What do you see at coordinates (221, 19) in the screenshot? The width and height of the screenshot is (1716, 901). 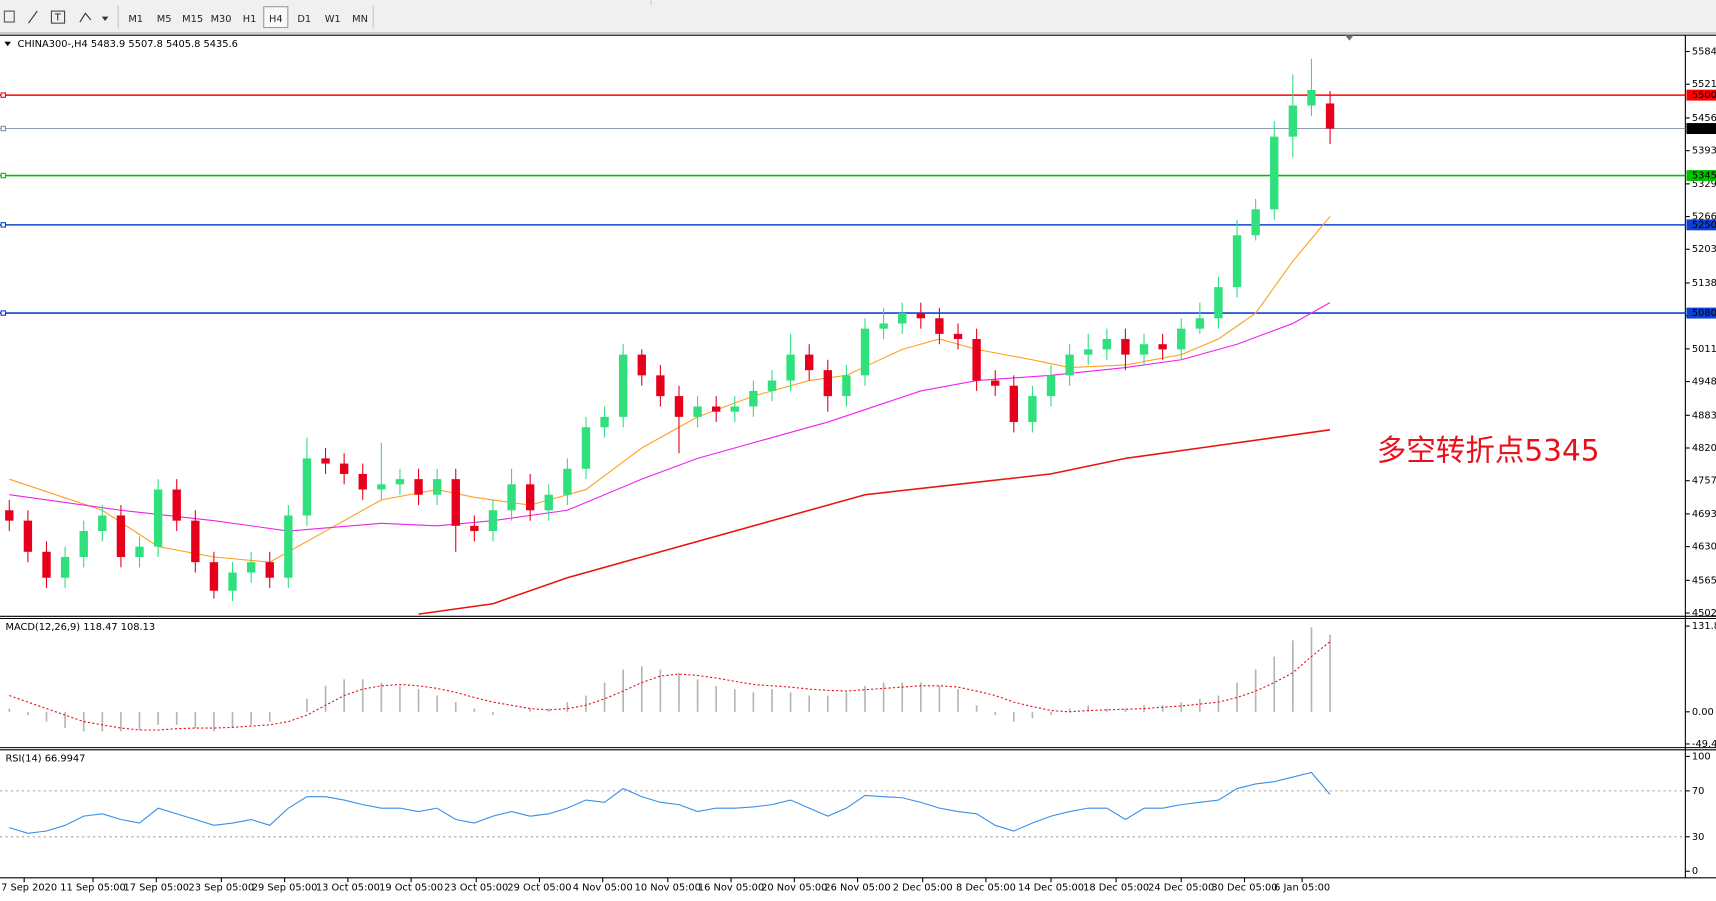 I see `timeframe-button: M30` at bounding box center [221, 19].